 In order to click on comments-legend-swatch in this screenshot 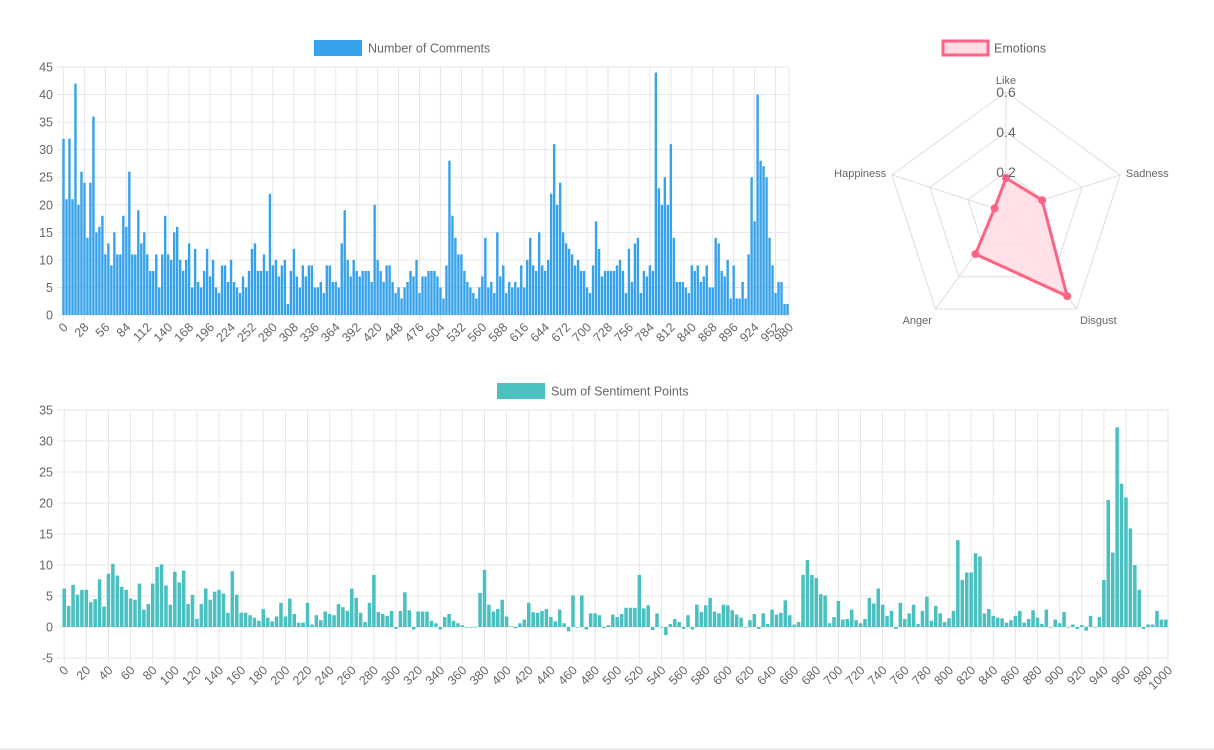, I will do `click(338, 48)`.